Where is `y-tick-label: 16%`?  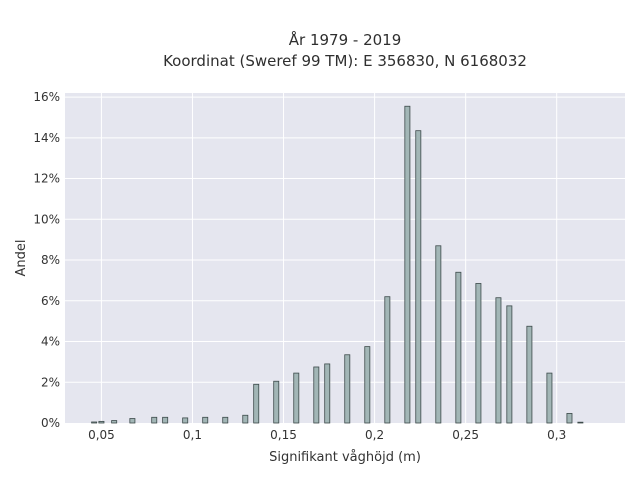 y-tick-label: 16% is located at coordinates (46, 97).